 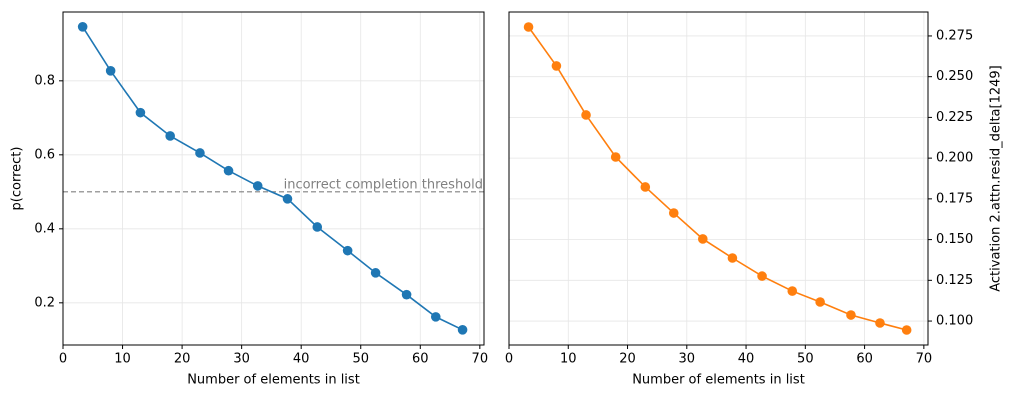 I want to click on y-axis-label: p(correct), so click(x=17, y=179).